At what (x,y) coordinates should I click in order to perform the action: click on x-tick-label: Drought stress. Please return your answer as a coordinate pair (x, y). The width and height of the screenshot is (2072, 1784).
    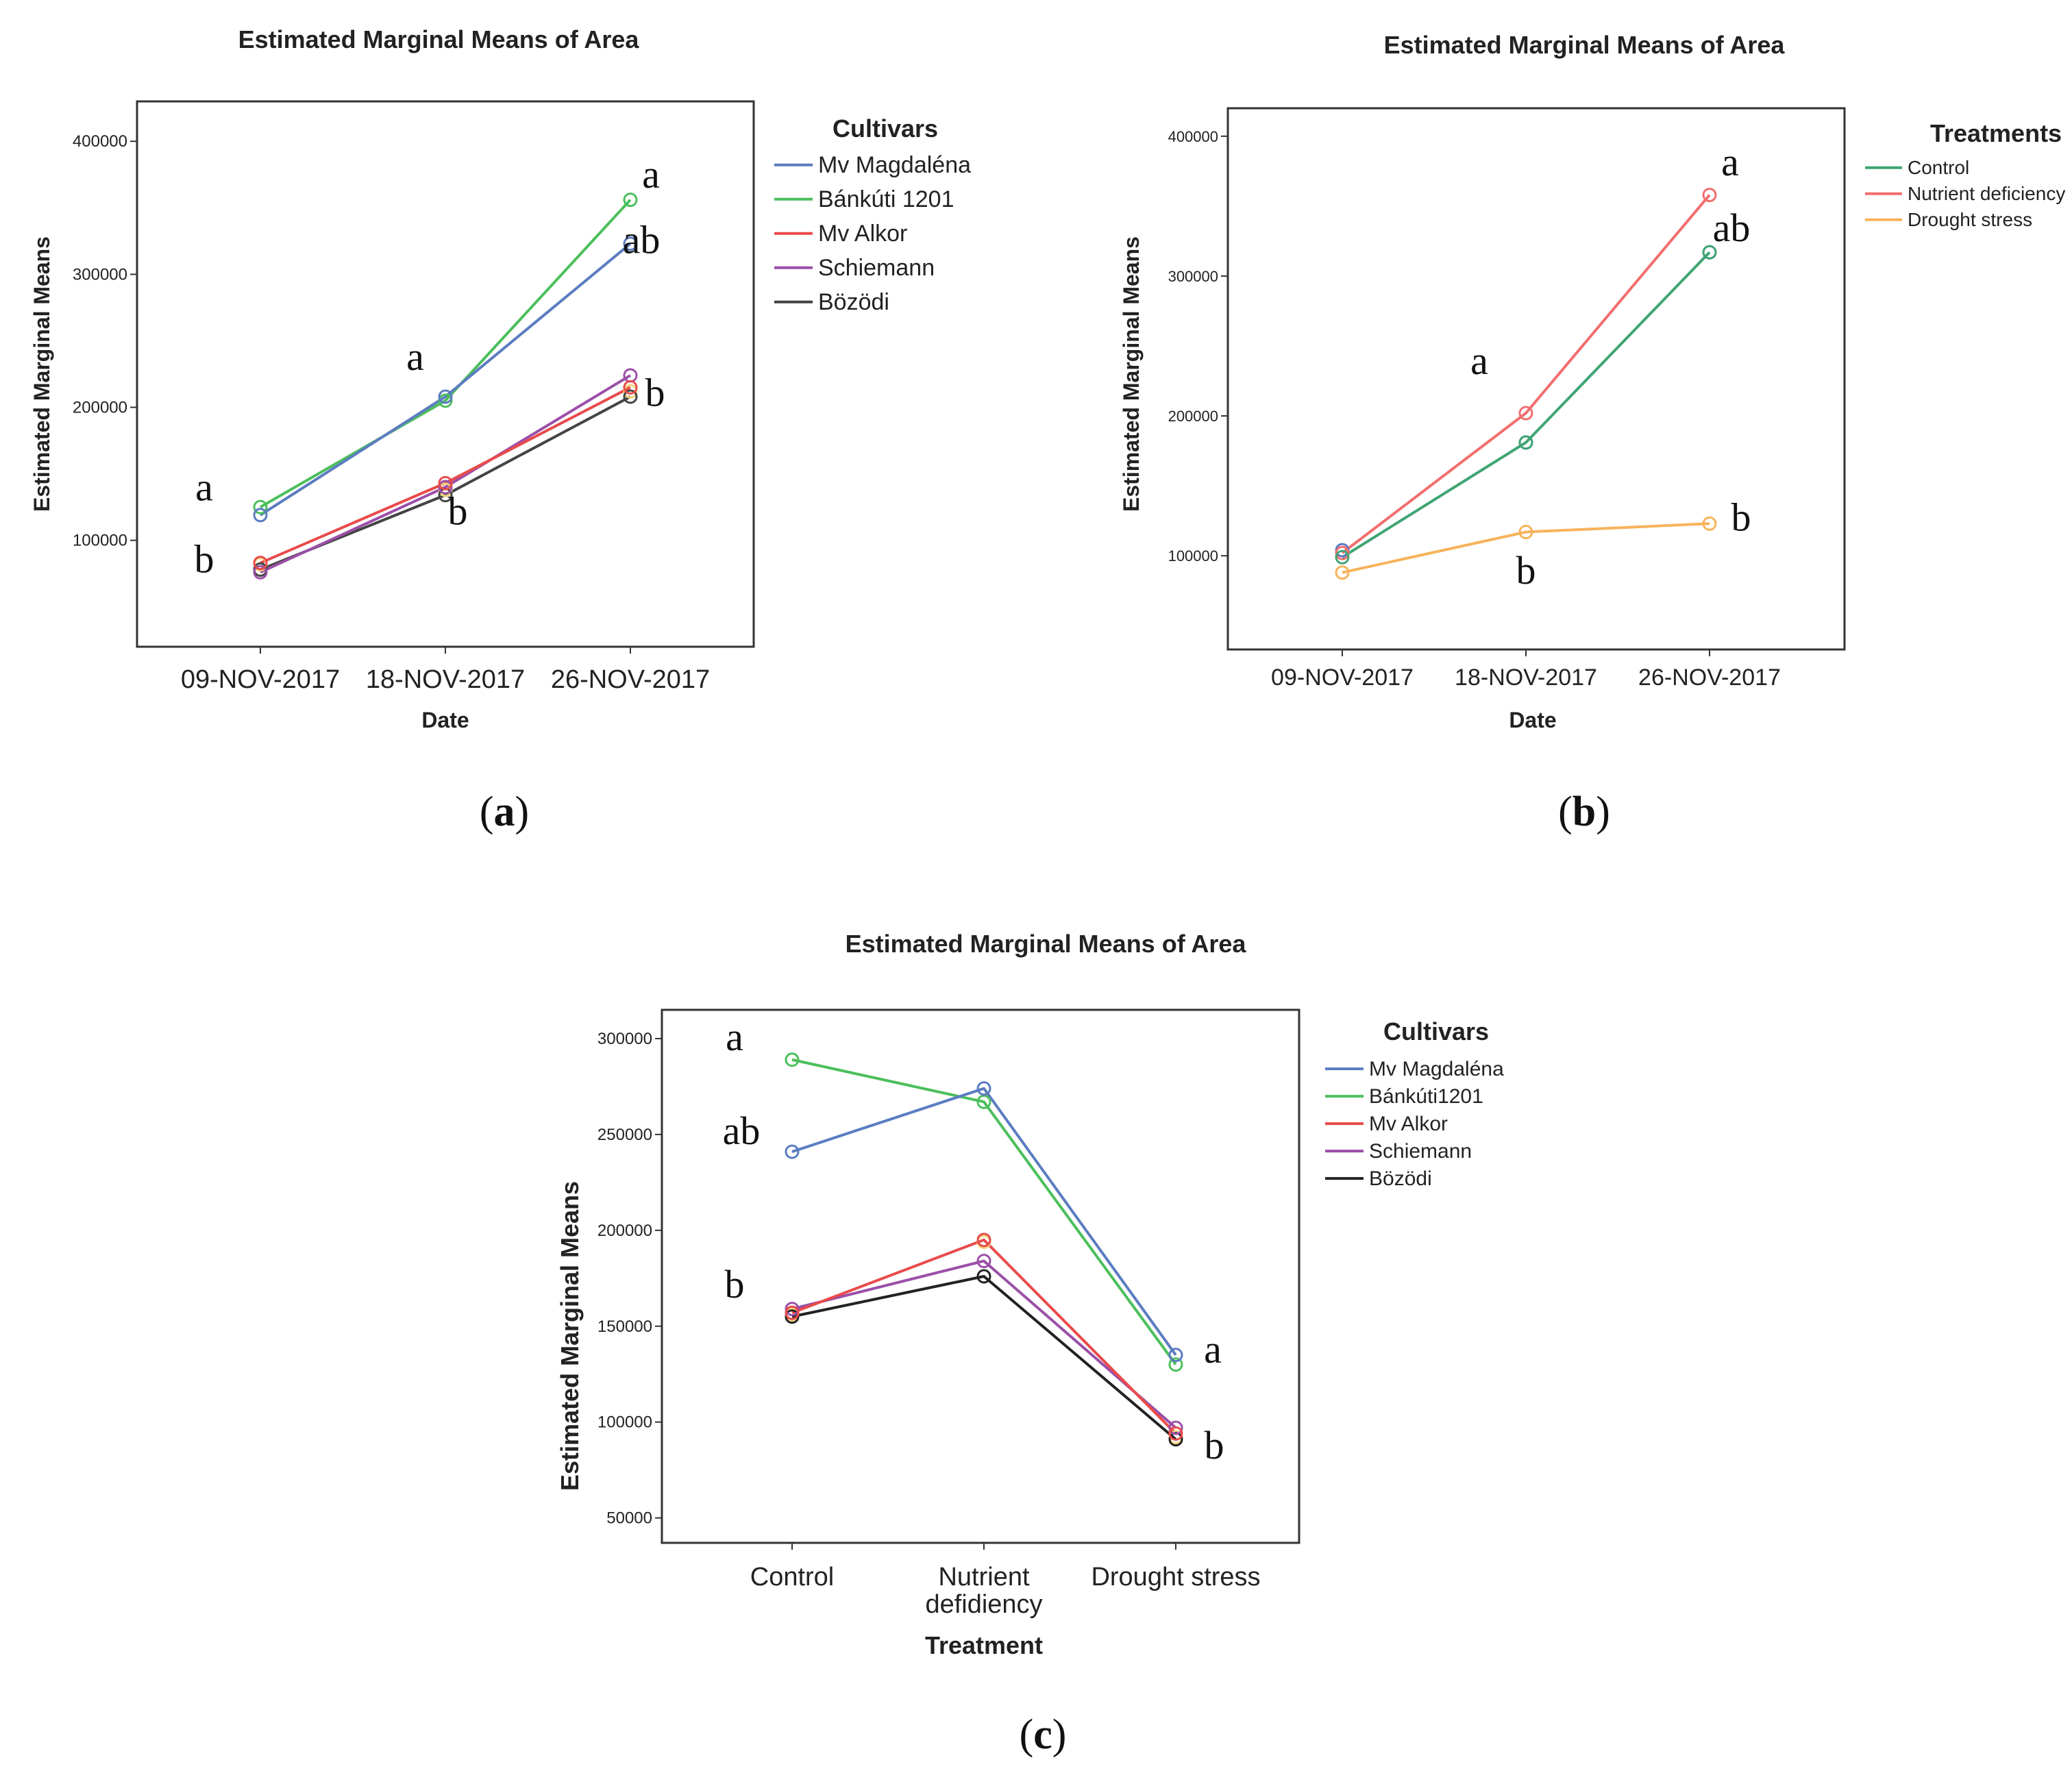
    Looking at the image, I should click on (1175, 1577).